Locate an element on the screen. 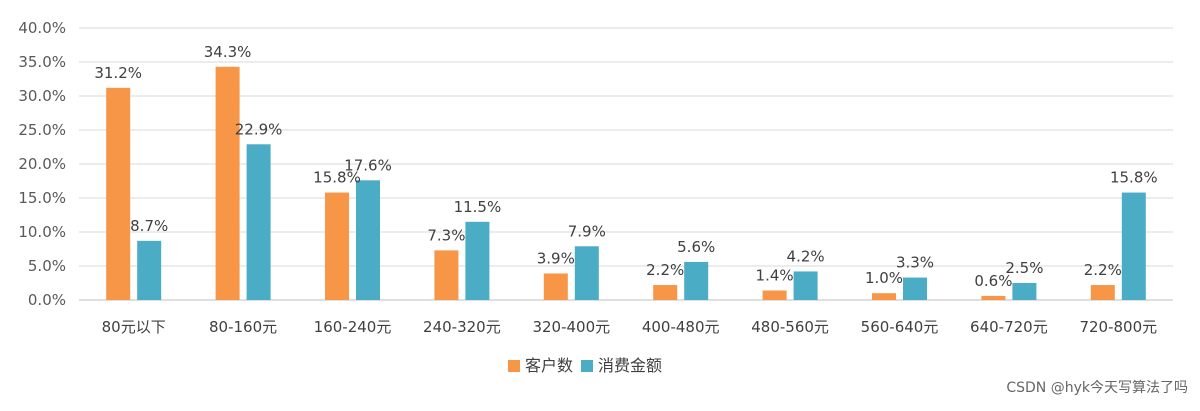 This screenshot has width=1200, height=411. data-label-spending: 2.5% is located at coordinates (1024, 268).